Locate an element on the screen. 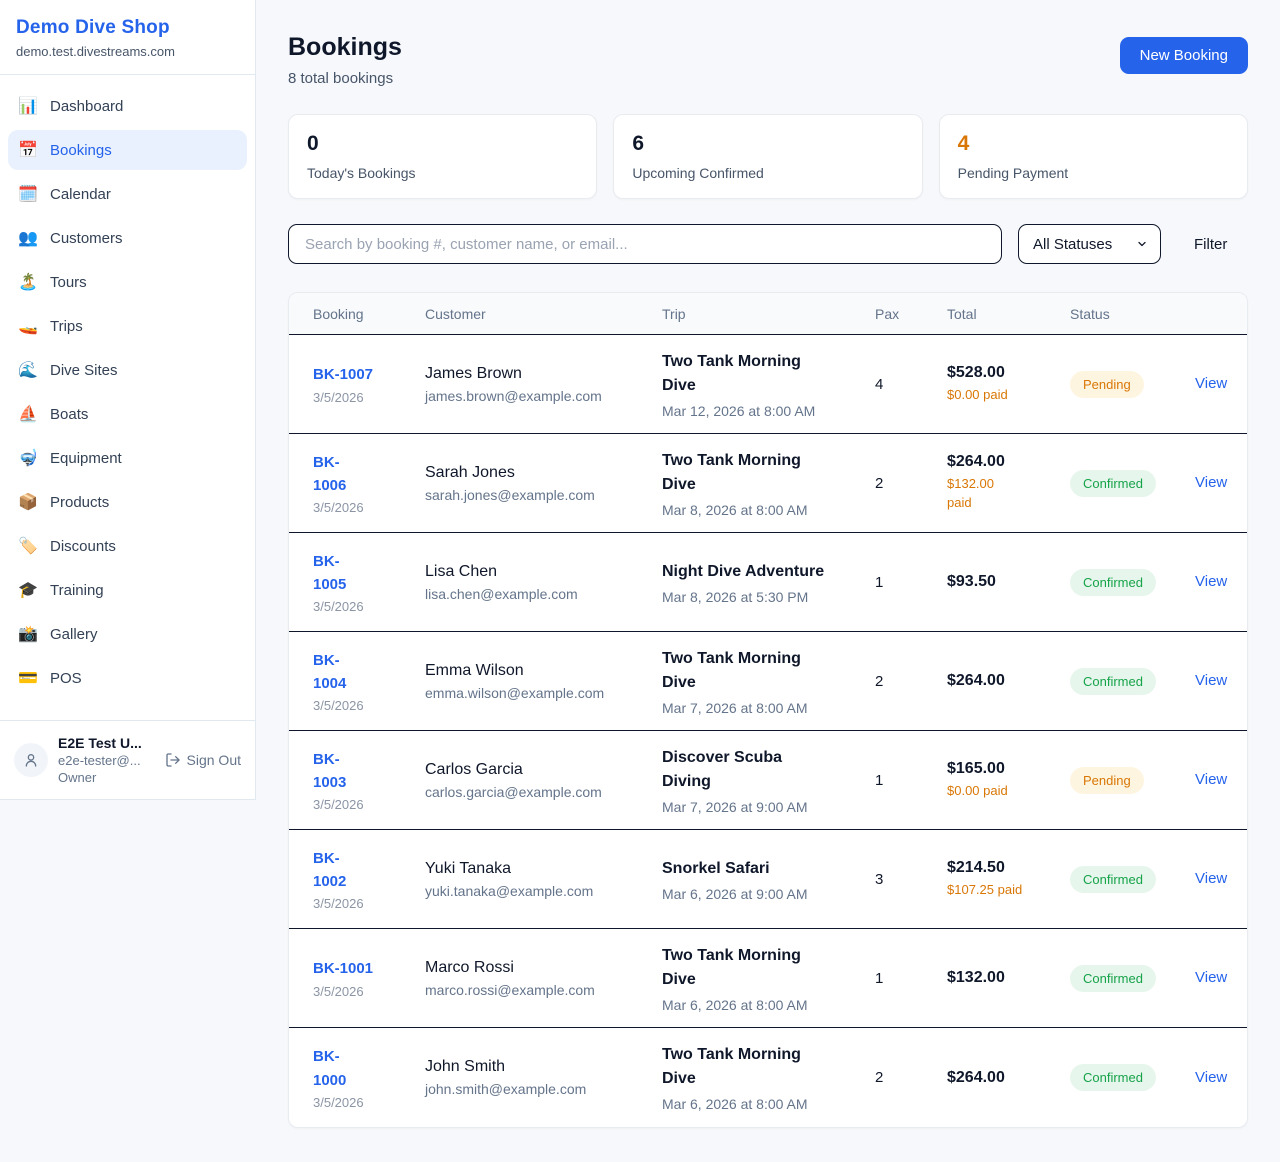 This screenshot has width=1280, height=1162. trip-datetime: Mar 6, 2026 at 8:00 AM is located at coordinates (735, 1104).